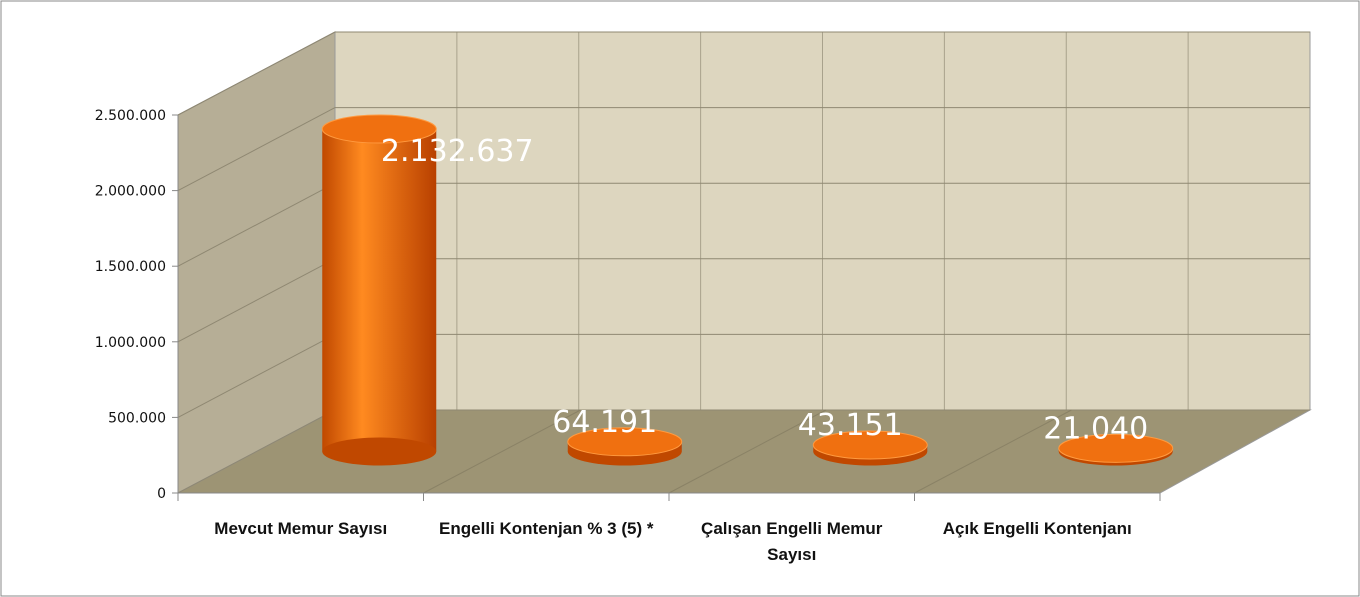 The height and width of the screenshot is (597, 1360). Describe the element at coordinates (457, 151) in the screenshot. I see `value-label: 2.132.637` at that location.